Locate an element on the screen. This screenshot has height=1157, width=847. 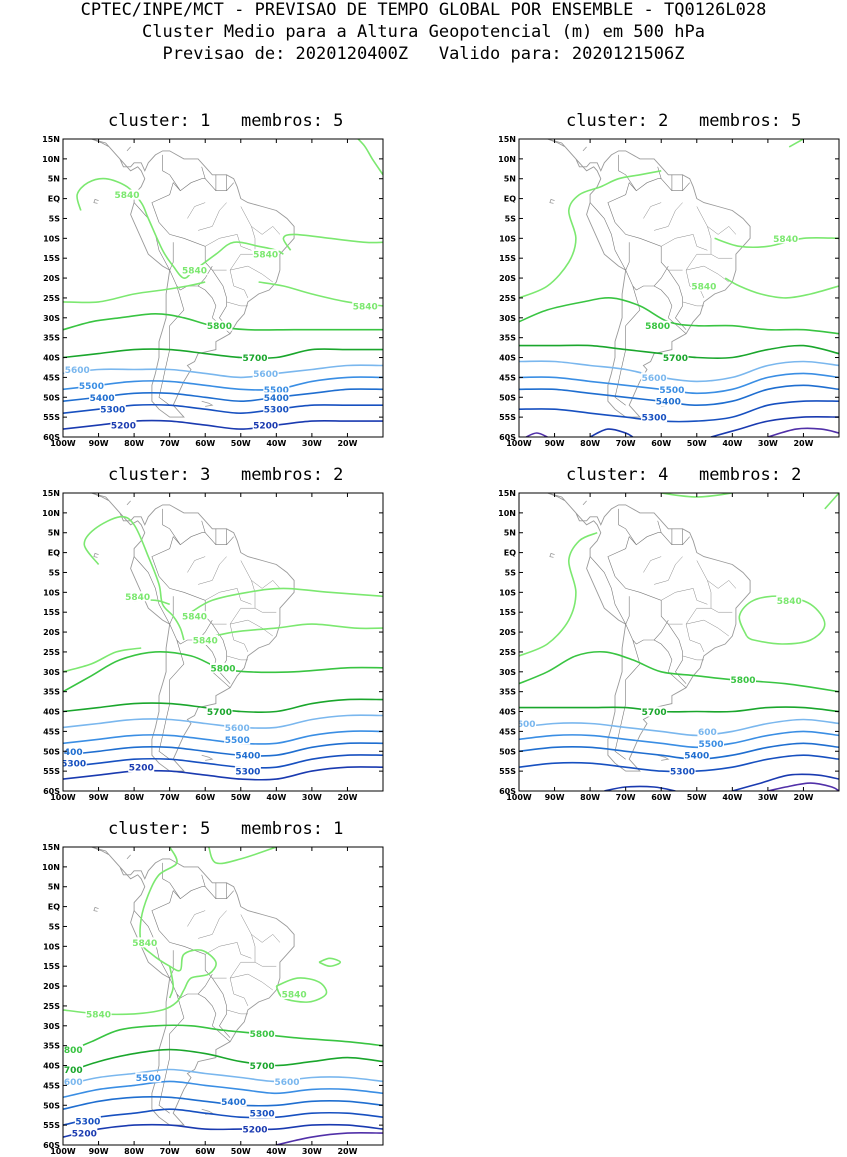
contour-label-5300: 5300 is located at coordinates (112, 411).